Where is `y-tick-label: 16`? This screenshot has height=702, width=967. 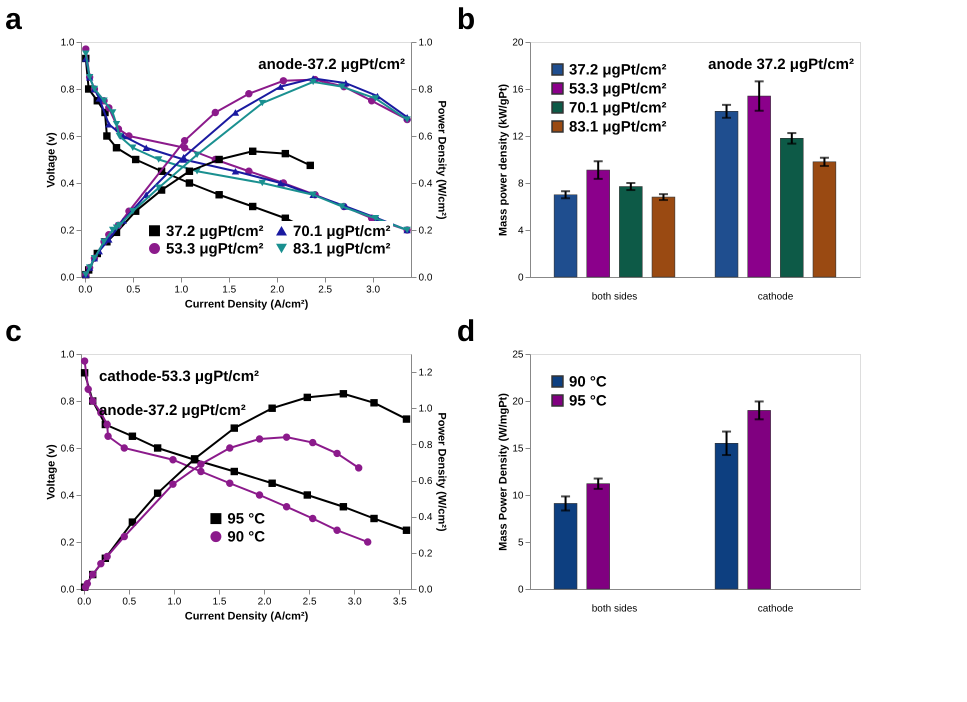
y-tick-label: 16 is located at coordinates (518, 90).